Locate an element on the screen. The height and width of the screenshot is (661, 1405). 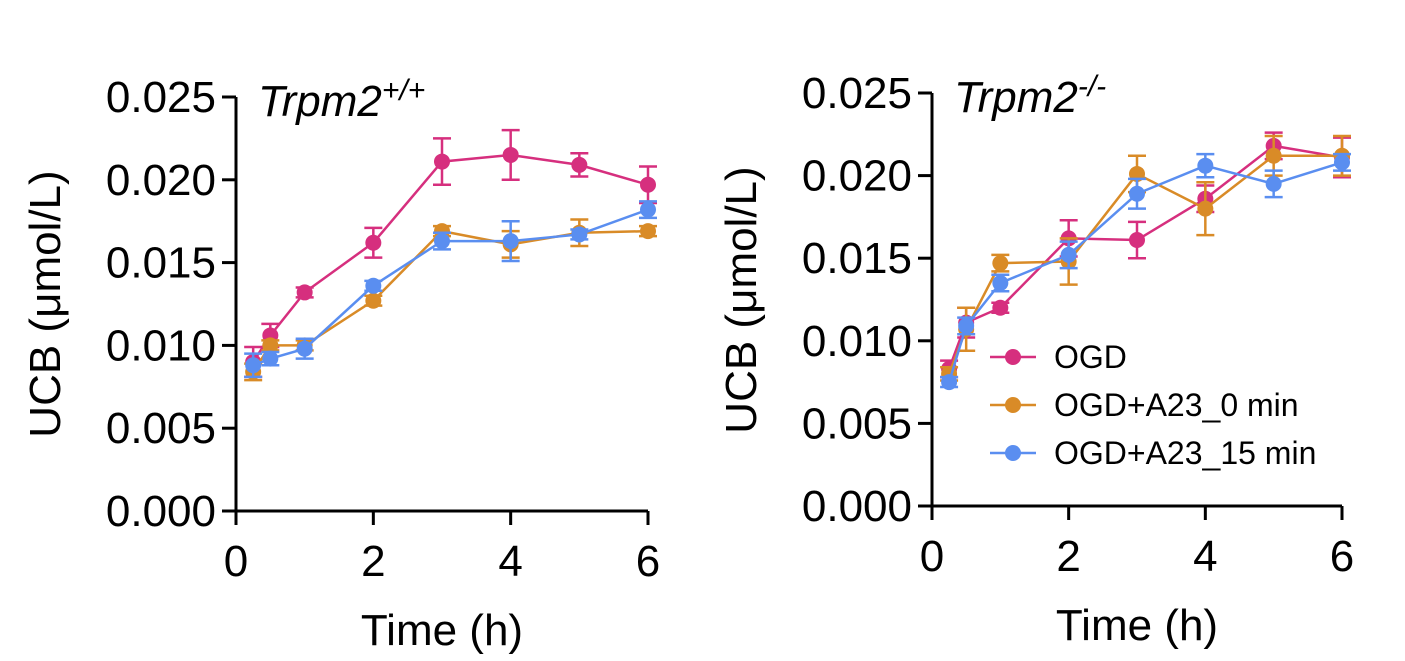
panel-title-superscript: -/- is located at coordinates (1092, 86).